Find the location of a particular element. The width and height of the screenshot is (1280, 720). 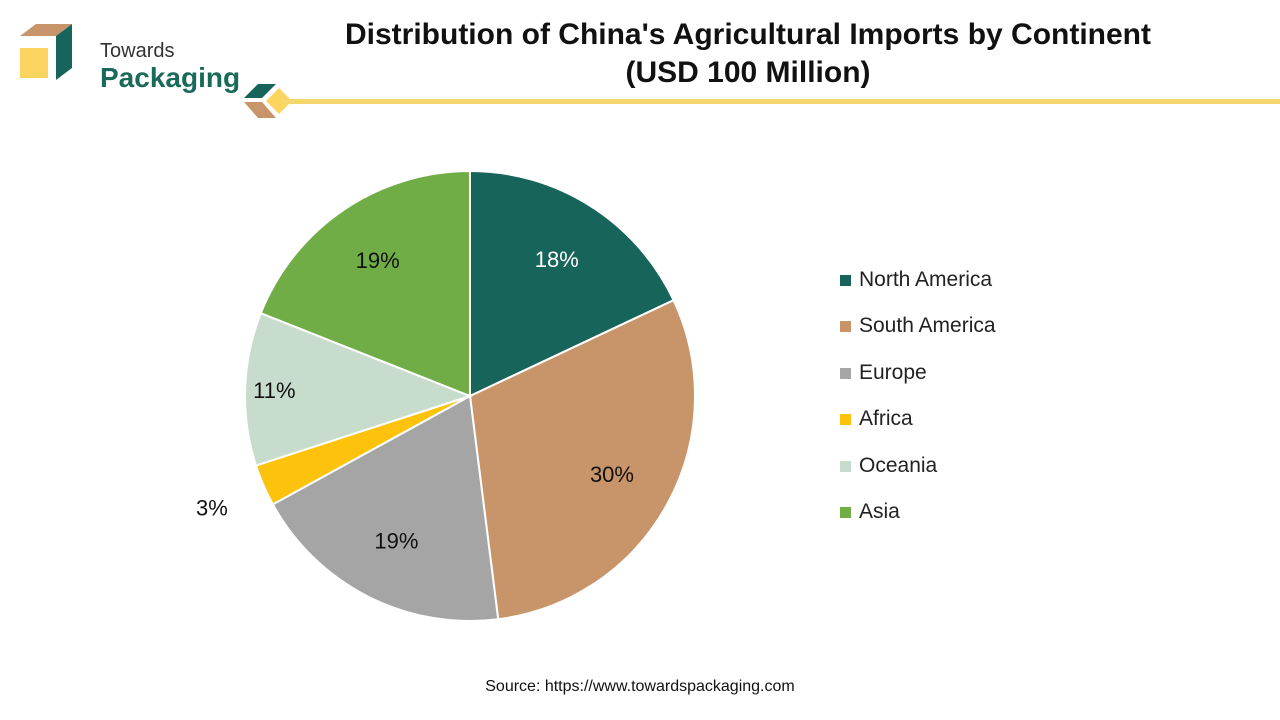

legend-label: Europe is located at coordinates (893, 372).